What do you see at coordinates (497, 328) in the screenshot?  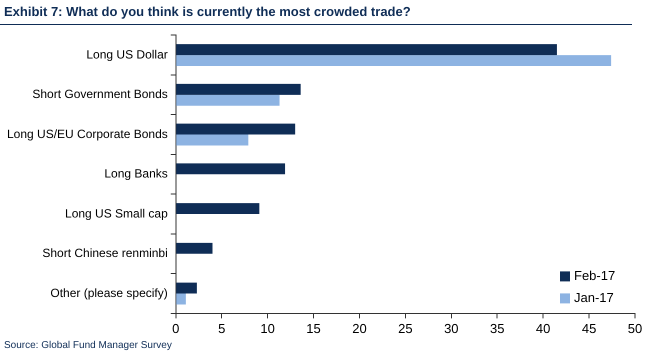 I see `x-tick-label: 35` at bounding box center [497, 328].